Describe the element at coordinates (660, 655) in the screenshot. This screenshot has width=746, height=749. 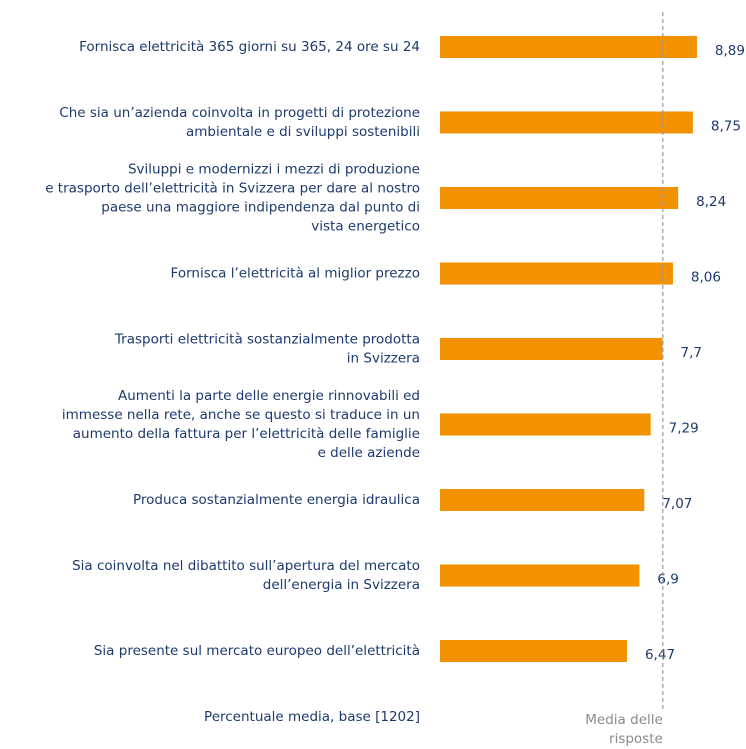
I see `value-label: 6,47` at that location.